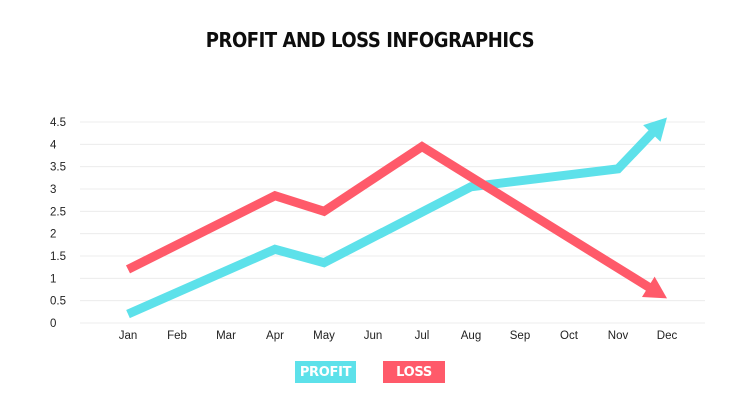 This screenshot has height=416, width=740. Describe the element at coordinates (275, 336) in the screenshot. I see `x-tick-label: Apr` at that location.